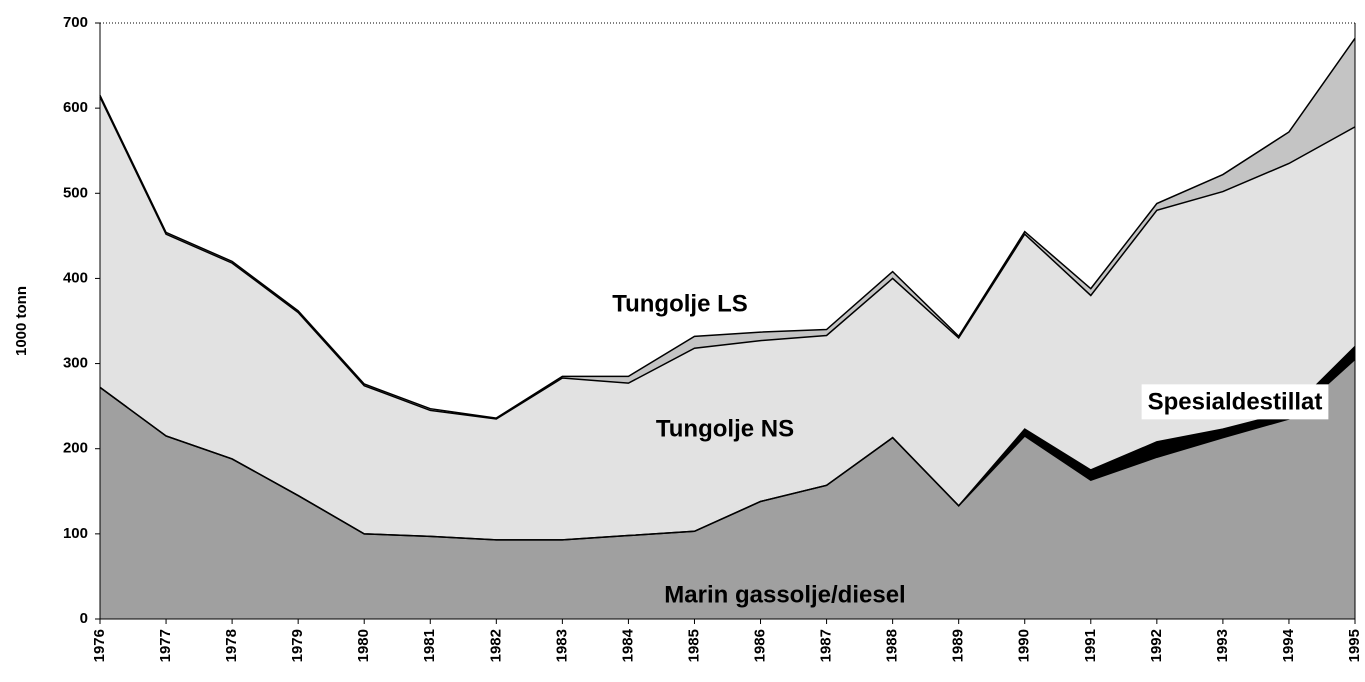 The image size is (1365, 682). Describe the element at coordinates (84, 618) in the screenshot. I see `y-tick-label: 0` at that location.